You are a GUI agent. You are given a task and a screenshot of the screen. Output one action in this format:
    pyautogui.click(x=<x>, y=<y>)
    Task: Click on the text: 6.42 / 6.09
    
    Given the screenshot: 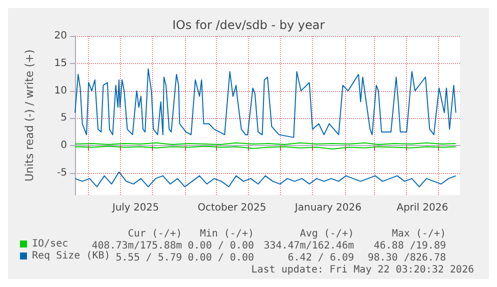 What is the action you would take?
    pyautogui.click(x=321, y=258)
    